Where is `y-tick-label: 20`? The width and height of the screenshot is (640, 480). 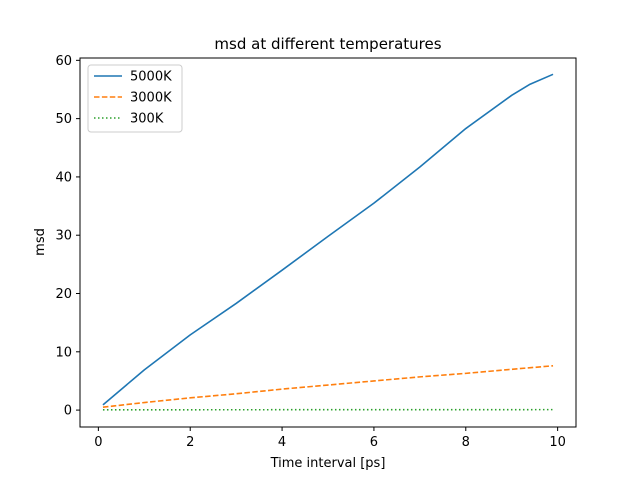
y-tick-label: 20 is located at coordinates (63, 294).